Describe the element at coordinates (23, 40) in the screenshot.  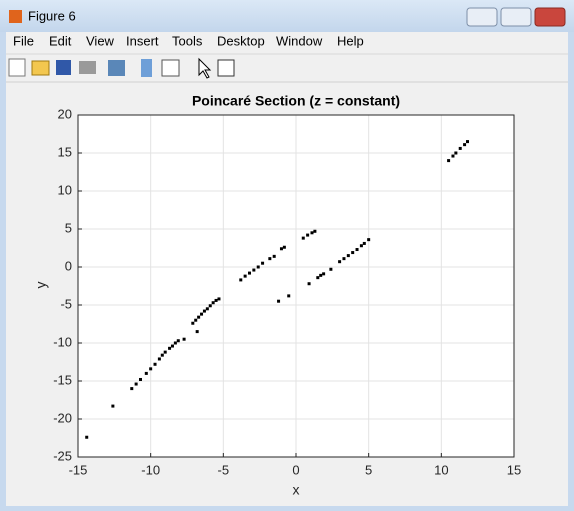
I see `menu-item: File` at that location.